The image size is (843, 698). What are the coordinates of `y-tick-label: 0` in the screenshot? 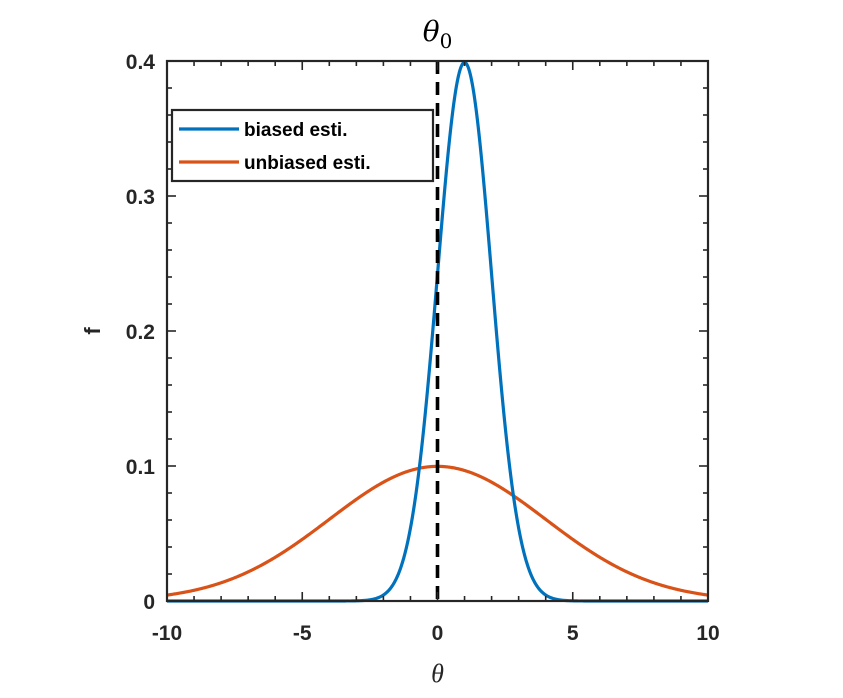 It's located at (149, 602).